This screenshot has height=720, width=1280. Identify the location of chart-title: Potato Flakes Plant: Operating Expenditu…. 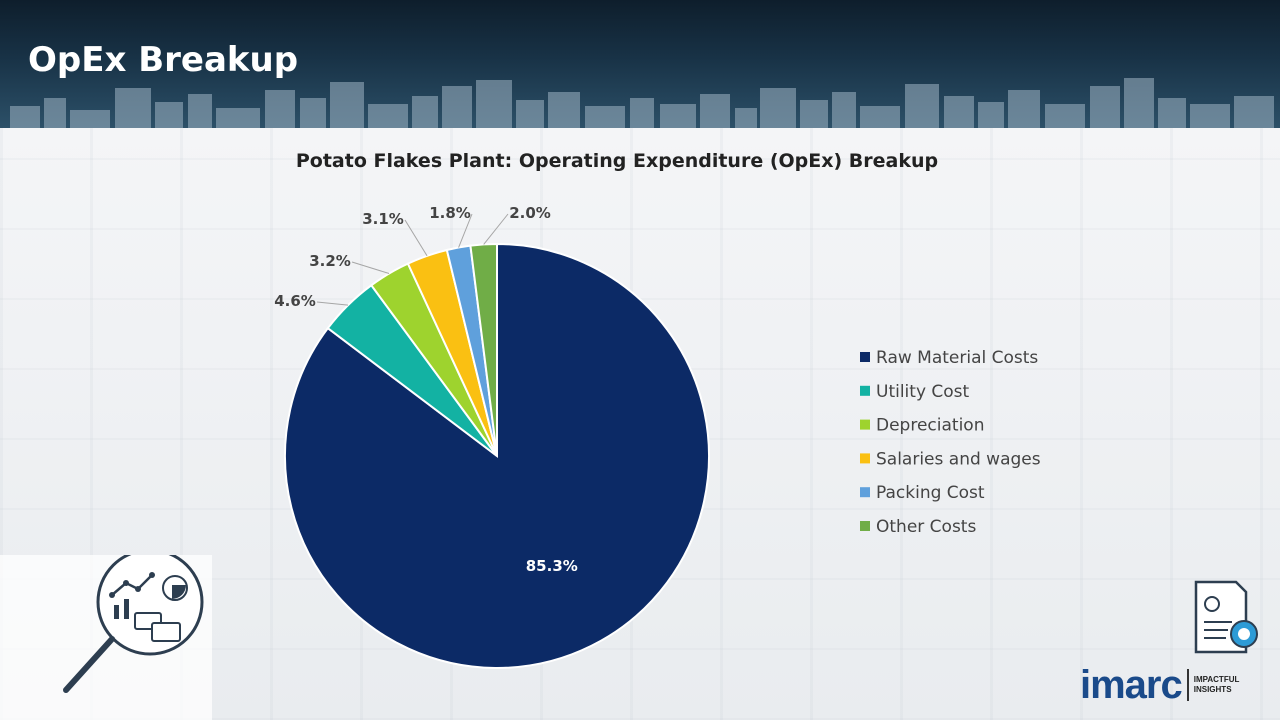
(617, 161).